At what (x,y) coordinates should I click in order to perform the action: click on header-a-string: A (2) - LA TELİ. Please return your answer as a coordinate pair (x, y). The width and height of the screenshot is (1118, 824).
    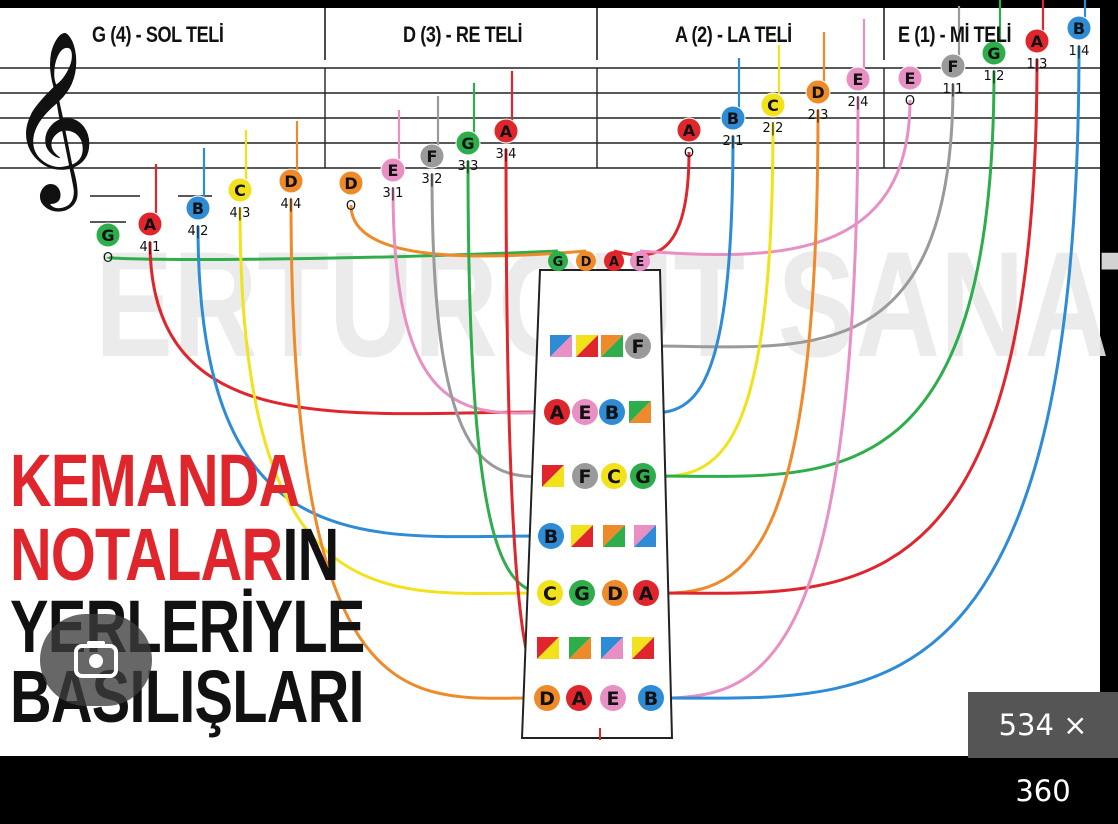
    Looking at the image, I should click on (733, 34).